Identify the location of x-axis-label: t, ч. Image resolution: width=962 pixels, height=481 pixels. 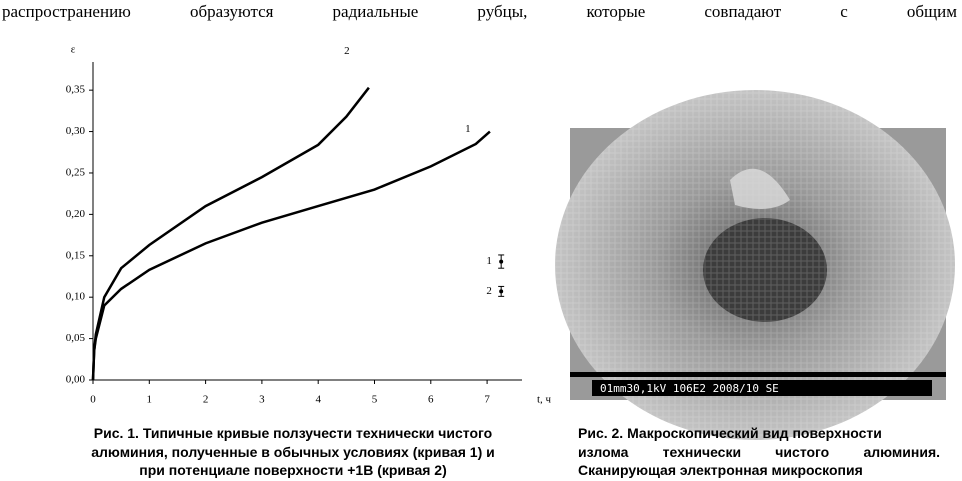
(544, 400).